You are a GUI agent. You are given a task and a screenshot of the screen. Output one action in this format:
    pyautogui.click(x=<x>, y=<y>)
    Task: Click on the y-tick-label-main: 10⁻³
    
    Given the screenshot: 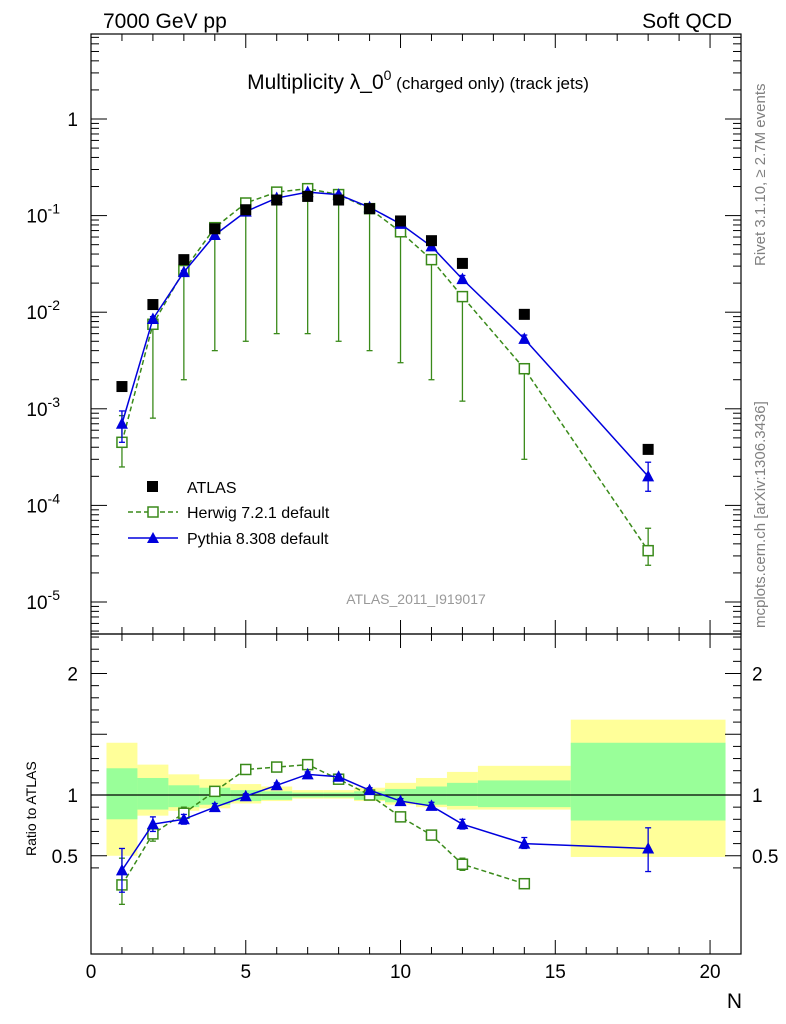 What is the action you would take?
    pyautogui.click(x=43, y=407)
    